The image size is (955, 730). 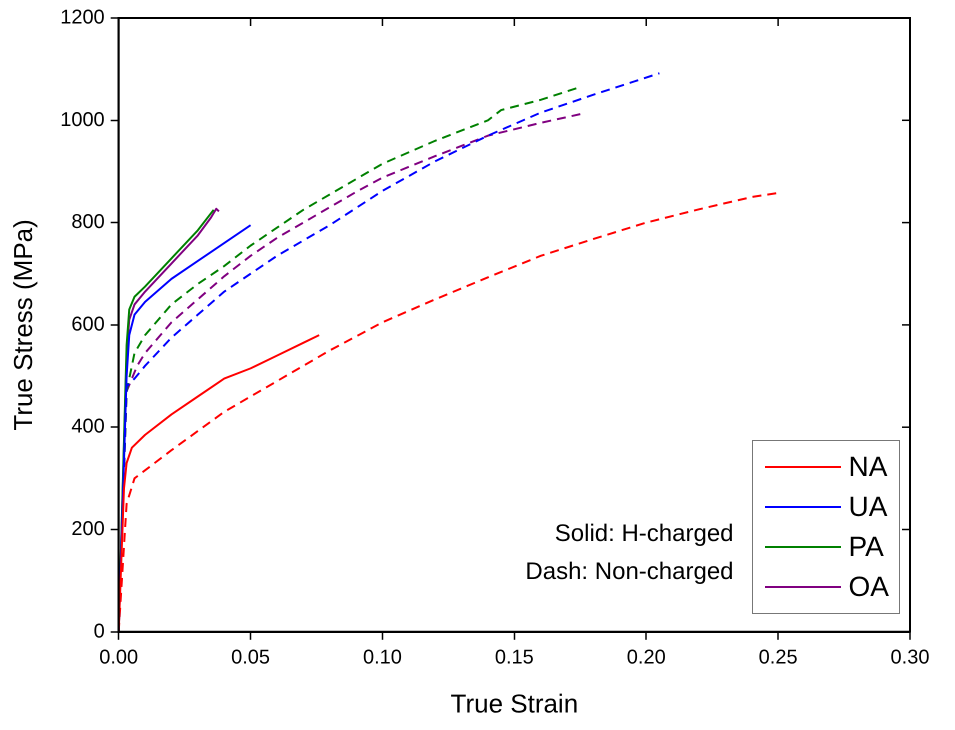 I want to click on x-tick-label: 0.25, so click(x=778, y=657).